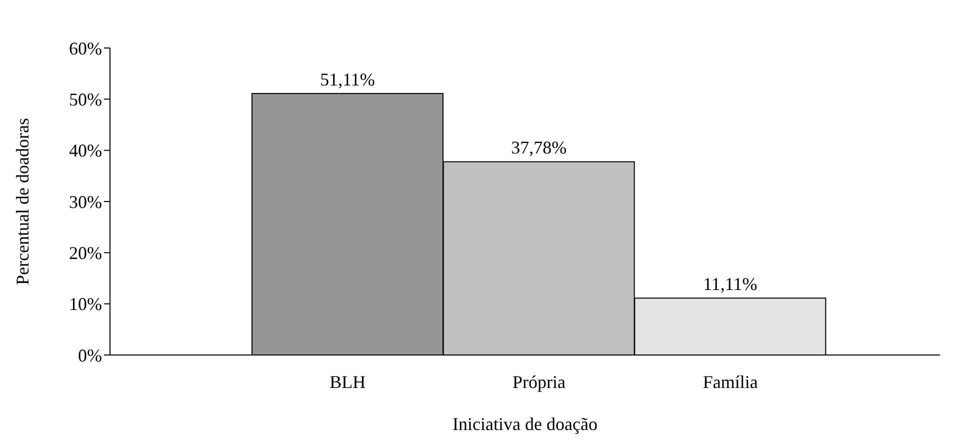  I want to click on y-tick-label: 60%, so click(85, 48).